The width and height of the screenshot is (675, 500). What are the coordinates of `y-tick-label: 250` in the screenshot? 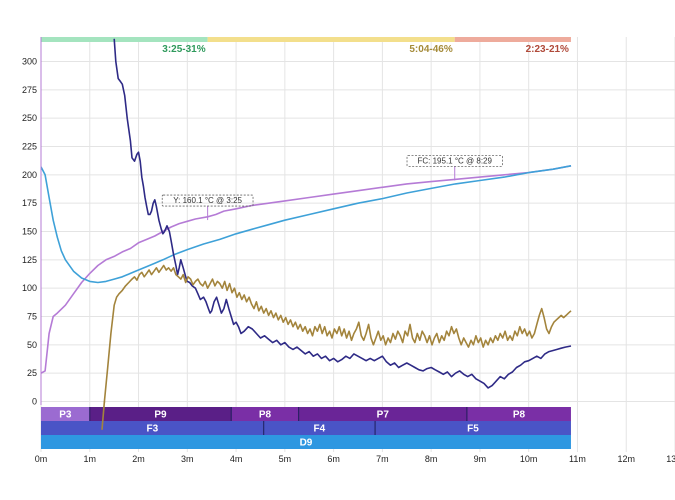 It's located at (29, 118).